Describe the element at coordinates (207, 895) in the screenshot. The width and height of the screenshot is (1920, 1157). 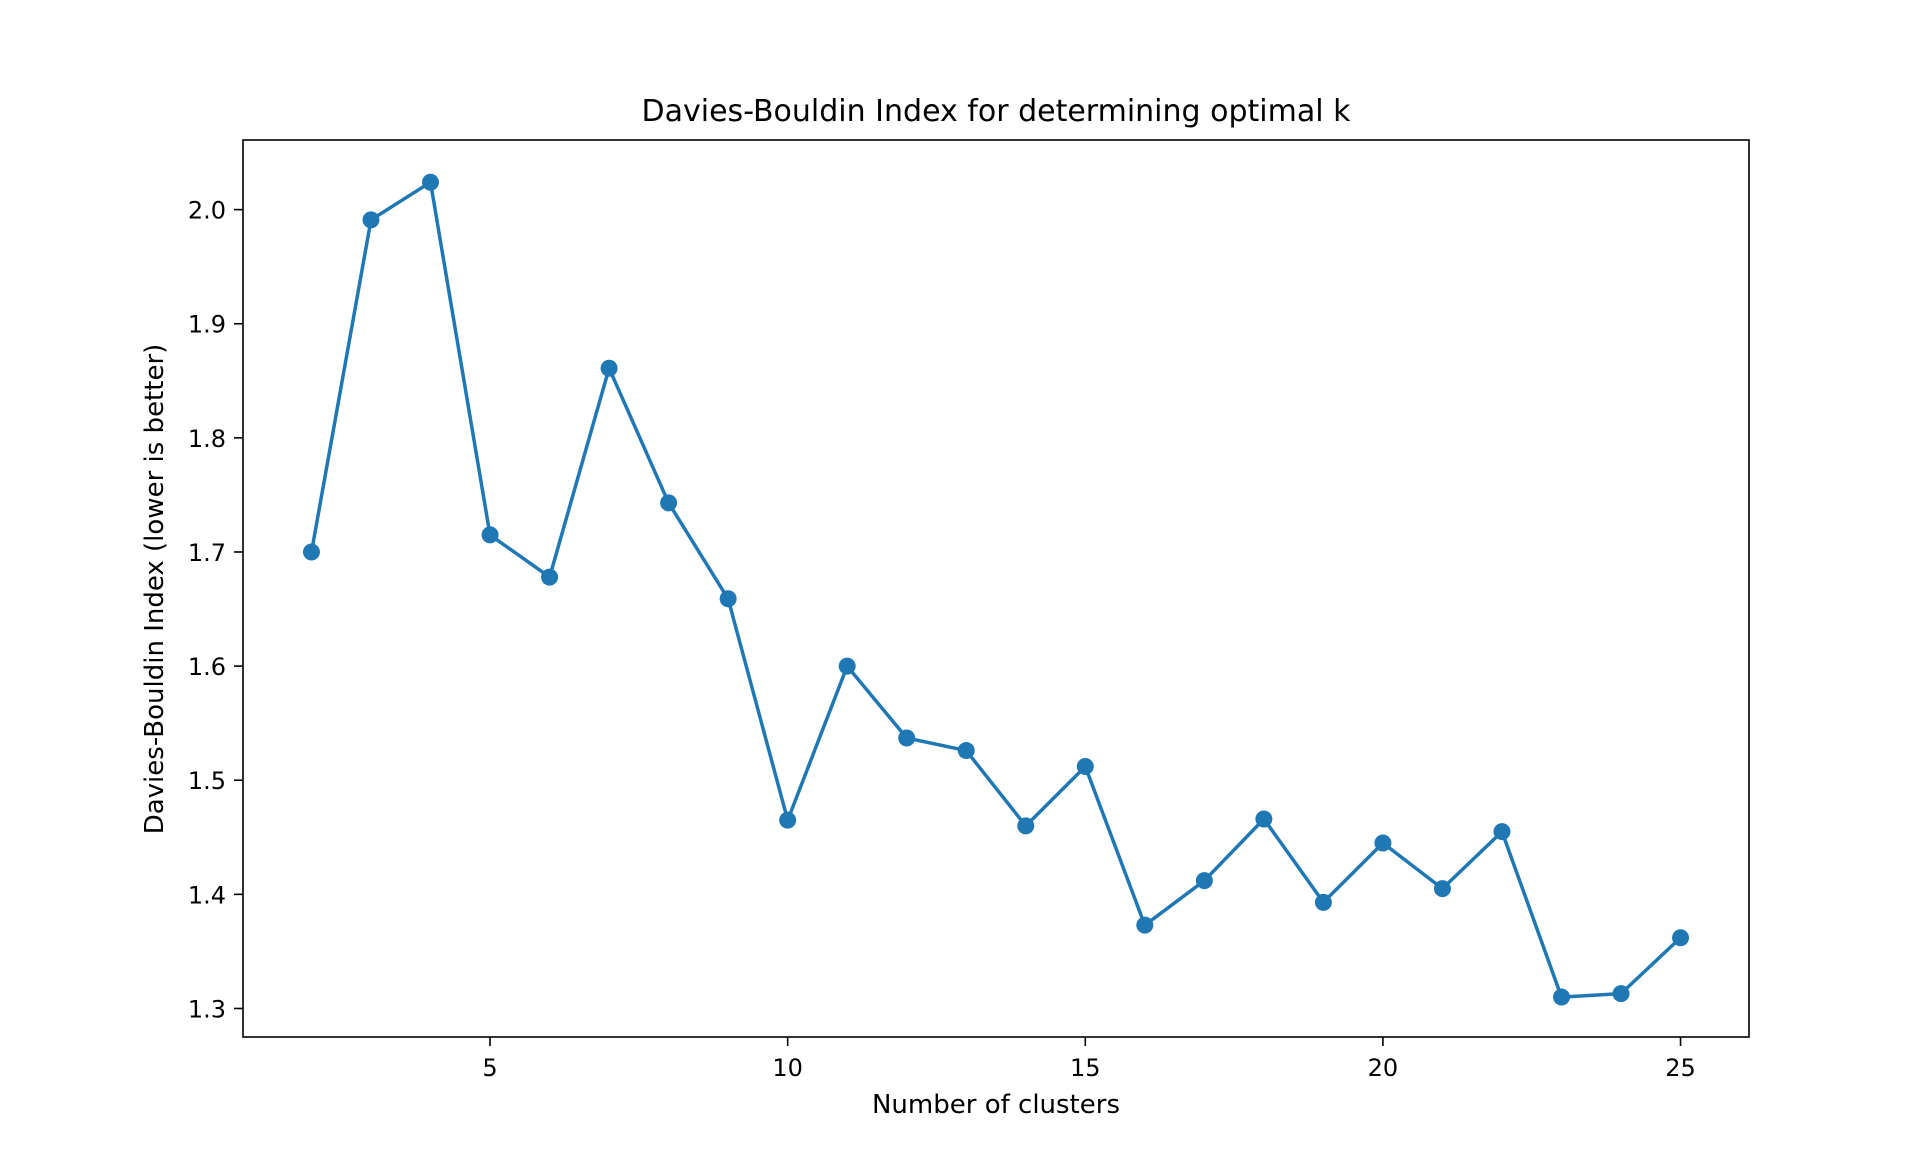
I see `y-tick-label: 1.4` at that location.